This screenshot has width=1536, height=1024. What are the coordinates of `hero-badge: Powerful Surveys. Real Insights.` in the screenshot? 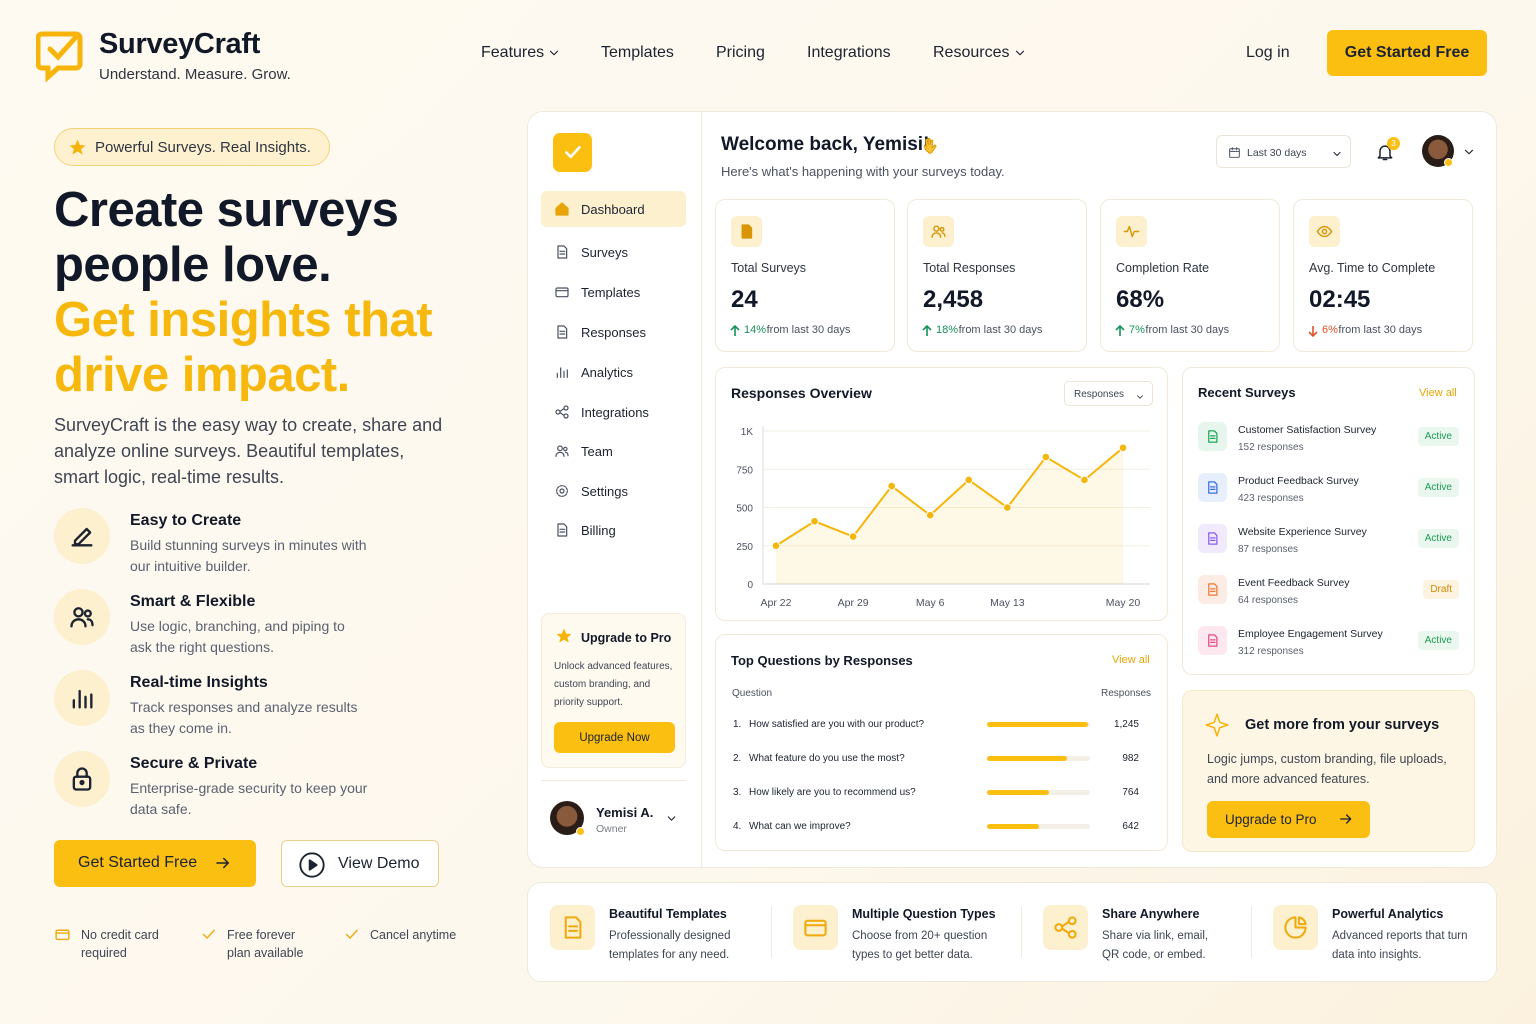 It's located at (192, 147).